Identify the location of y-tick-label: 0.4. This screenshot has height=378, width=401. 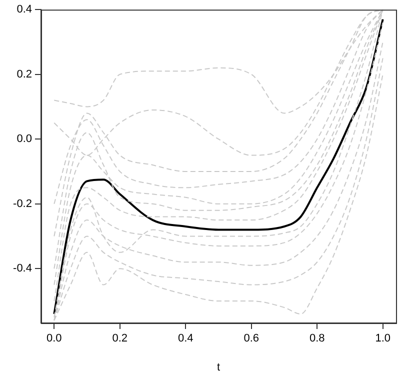
(24, 10).